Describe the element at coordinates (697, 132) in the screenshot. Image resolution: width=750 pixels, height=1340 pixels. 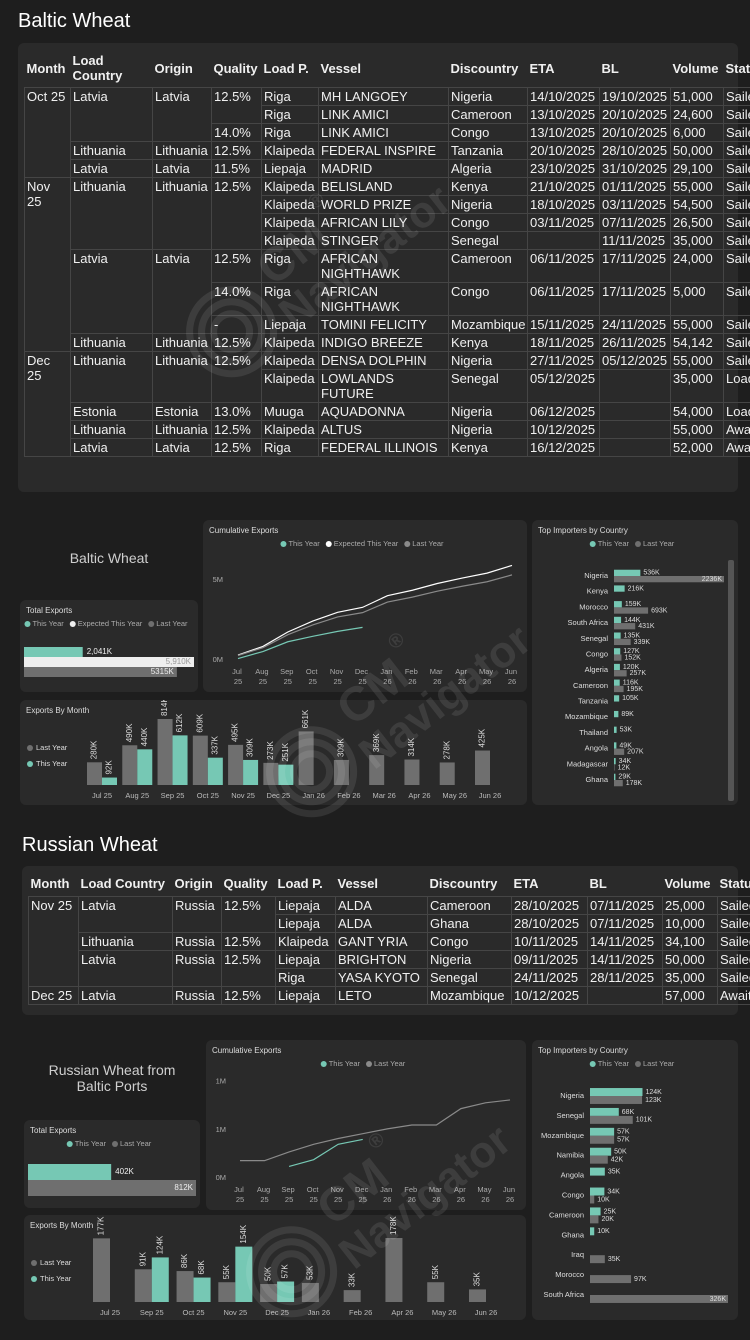
I see `cell: 6,000` at that location.